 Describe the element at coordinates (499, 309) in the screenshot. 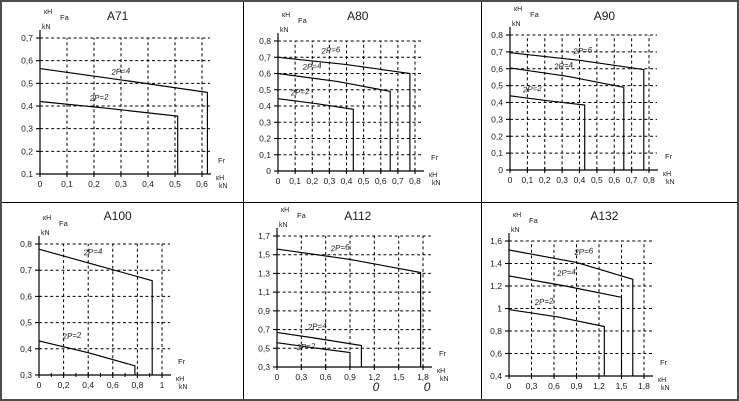

I see `y-tick-label: 1` at that location.